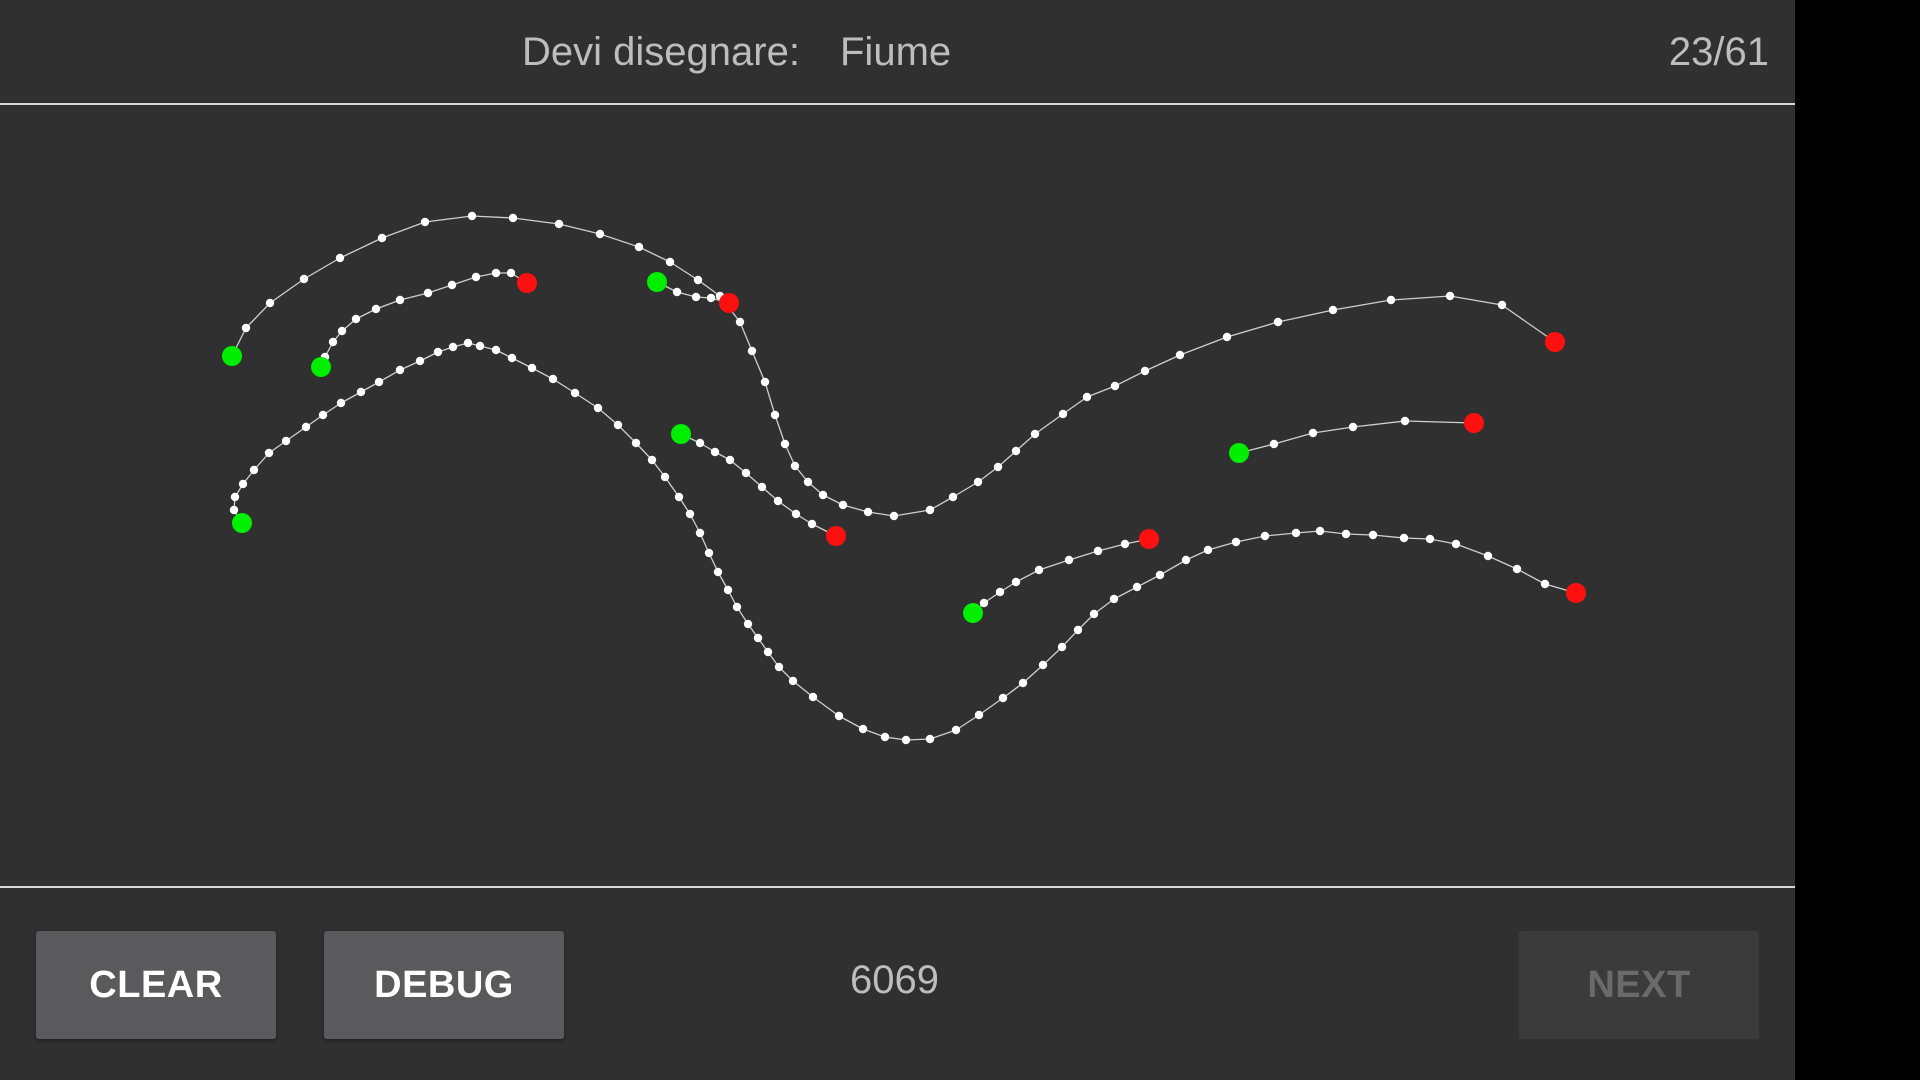  Describe the element at coordinates (1061, 576) in the screenshot. I see `stroke-6-line` at that location.